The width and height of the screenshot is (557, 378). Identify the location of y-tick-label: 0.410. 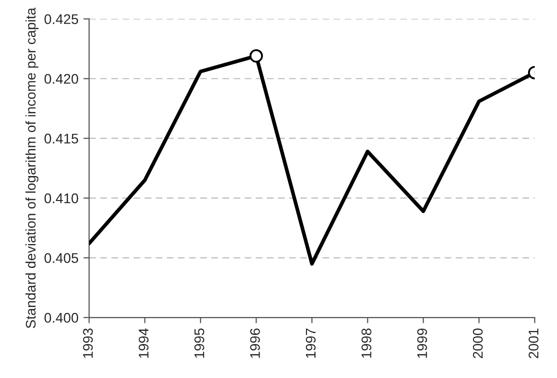
(61, 198).